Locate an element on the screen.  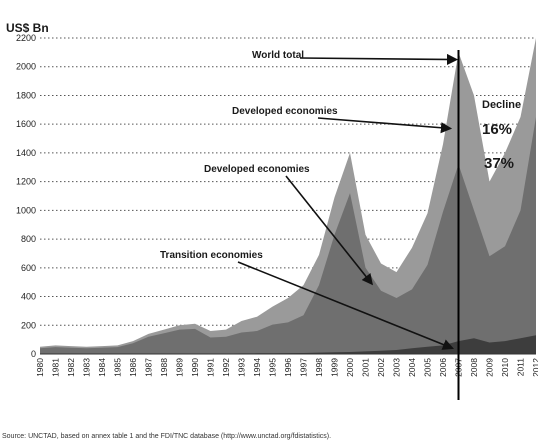
annotation-label: 37% is located at coordinates (499, 163).